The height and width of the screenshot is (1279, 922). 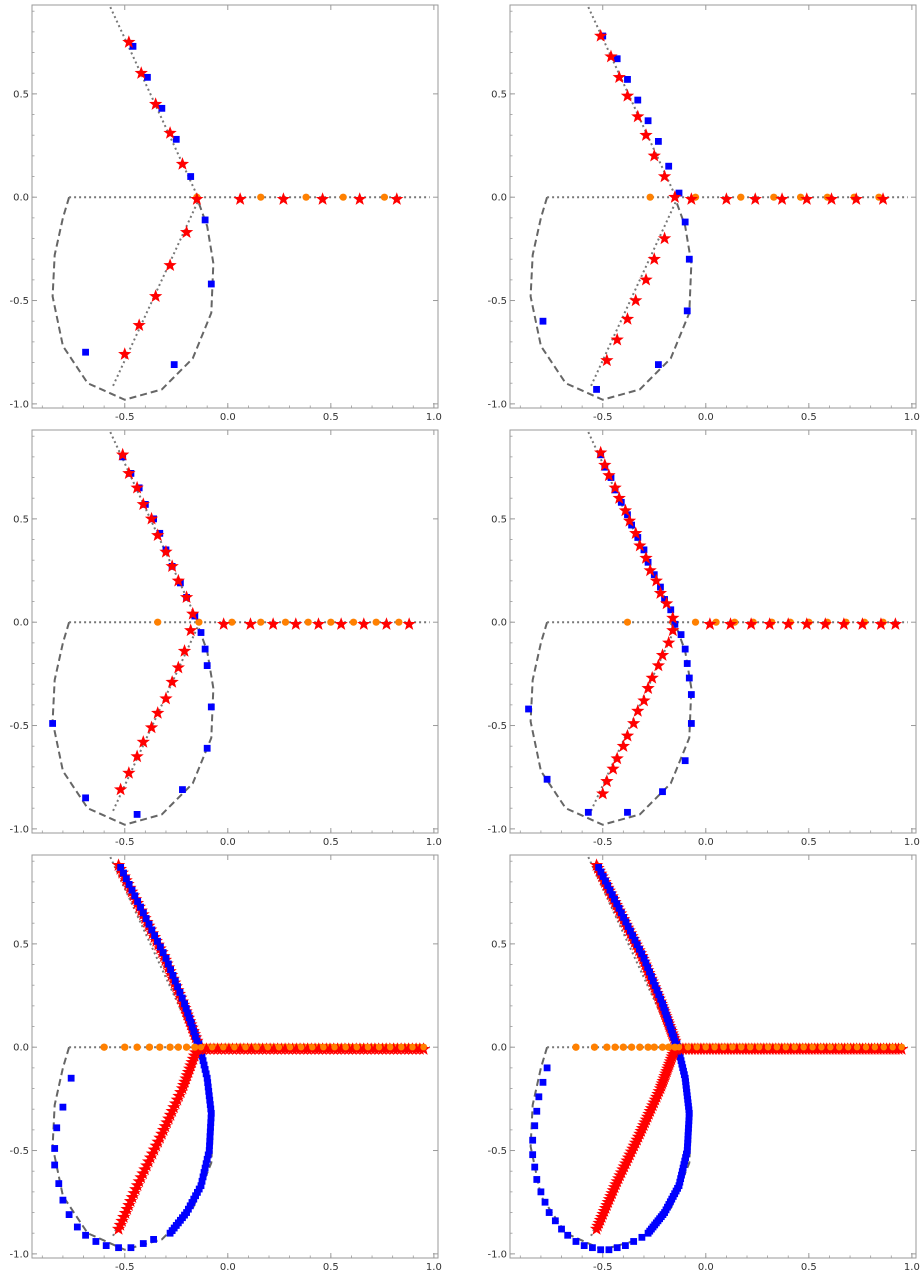 I want to click on y-tick-label: 0.5, so click(x=21, y=944).